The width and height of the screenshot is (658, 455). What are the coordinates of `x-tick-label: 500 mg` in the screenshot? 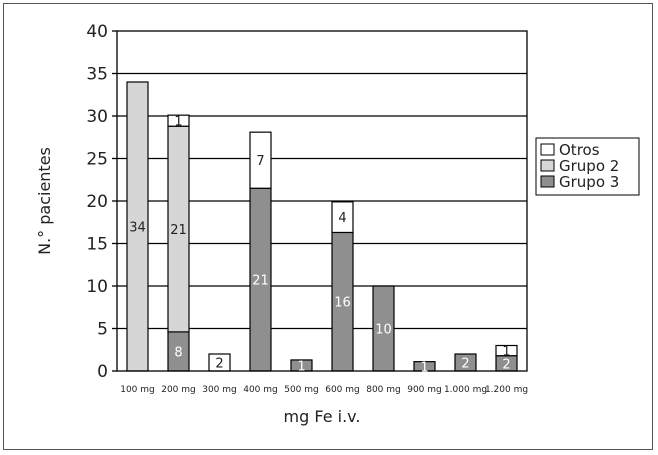 It's located at (301, 390).